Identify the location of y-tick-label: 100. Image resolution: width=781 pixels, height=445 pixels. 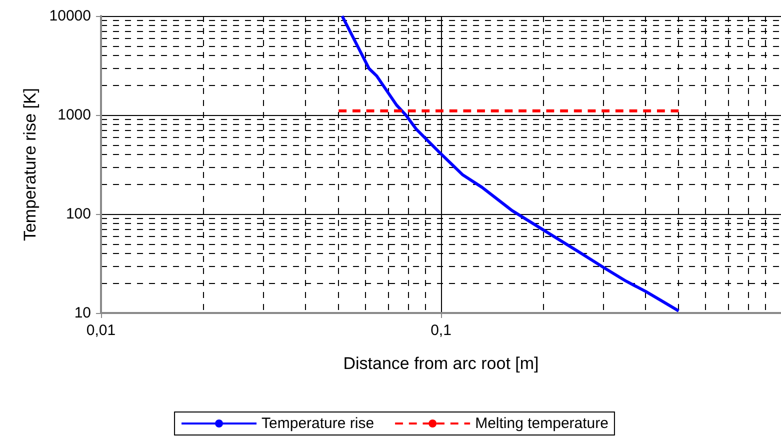
(78, 214).